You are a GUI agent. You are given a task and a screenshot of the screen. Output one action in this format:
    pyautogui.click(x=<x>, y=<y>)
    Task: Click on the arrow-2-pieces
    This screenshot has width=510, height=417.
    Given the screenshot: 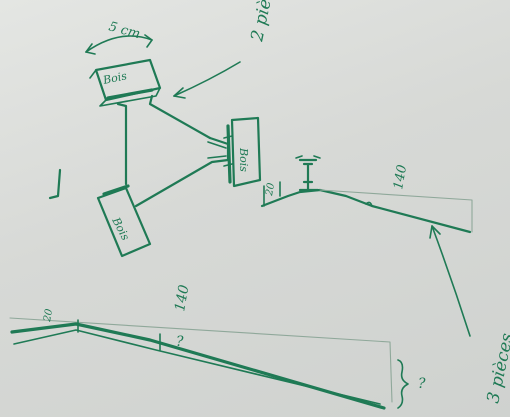 What is the action you would take?
    pyautogui.click(x=207, y=79)
    